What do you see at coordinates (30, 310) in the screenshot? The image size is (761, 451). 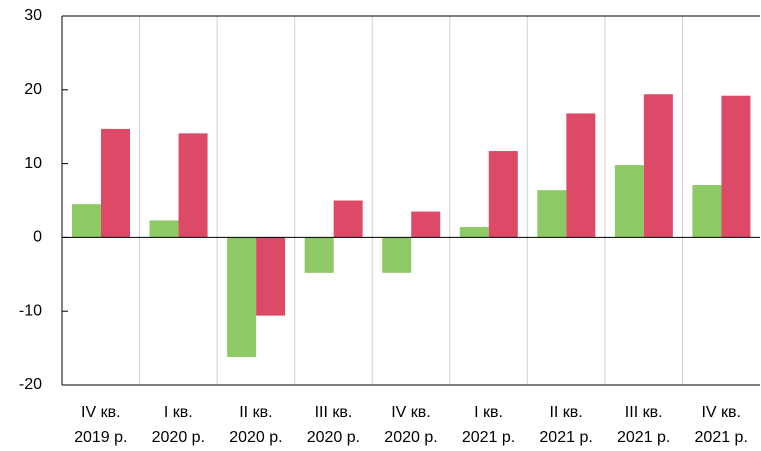 I see `y-tick-label: -10` at bounding box center [30, 310].